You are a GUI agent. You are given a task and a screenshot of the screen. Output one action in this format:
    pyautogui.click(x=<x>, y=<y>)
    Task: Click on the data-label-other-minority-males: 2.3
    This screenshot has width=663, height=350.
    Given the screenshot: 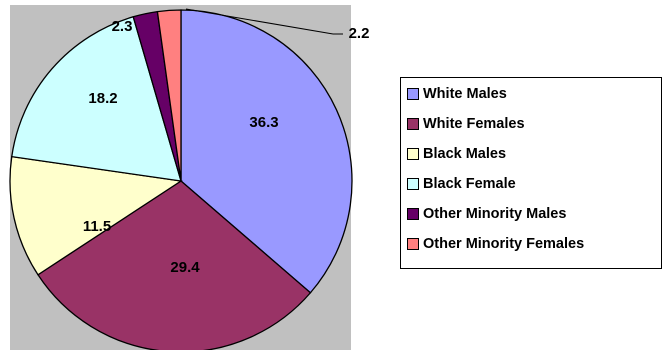 What is the action you would take?
    pyautogui.click(x=122, y=26)
    